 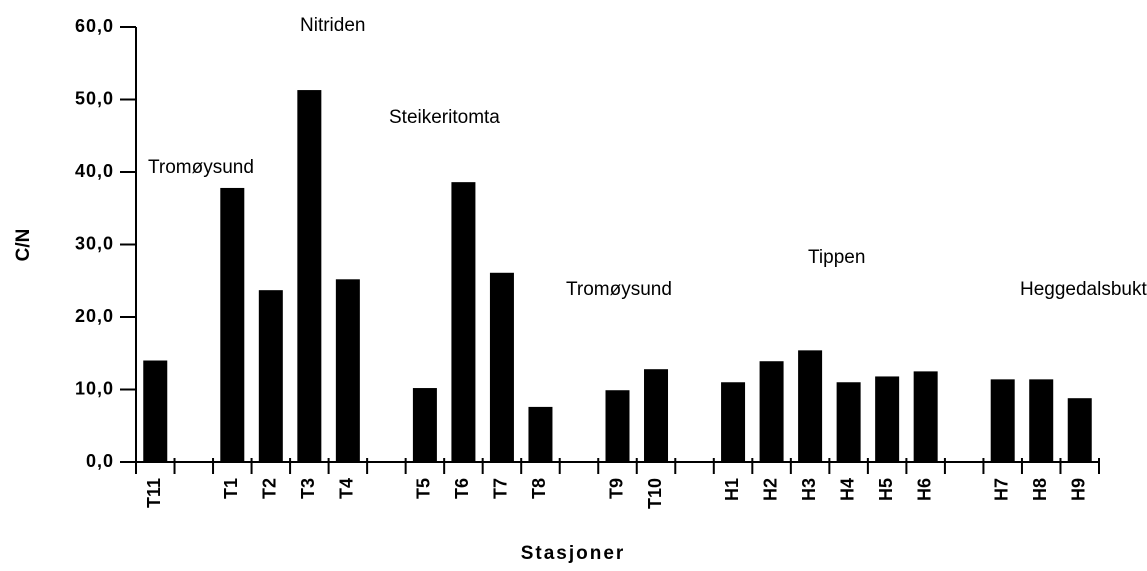 I want to click on x-tick-label: H3, so click(x=809, y=489).